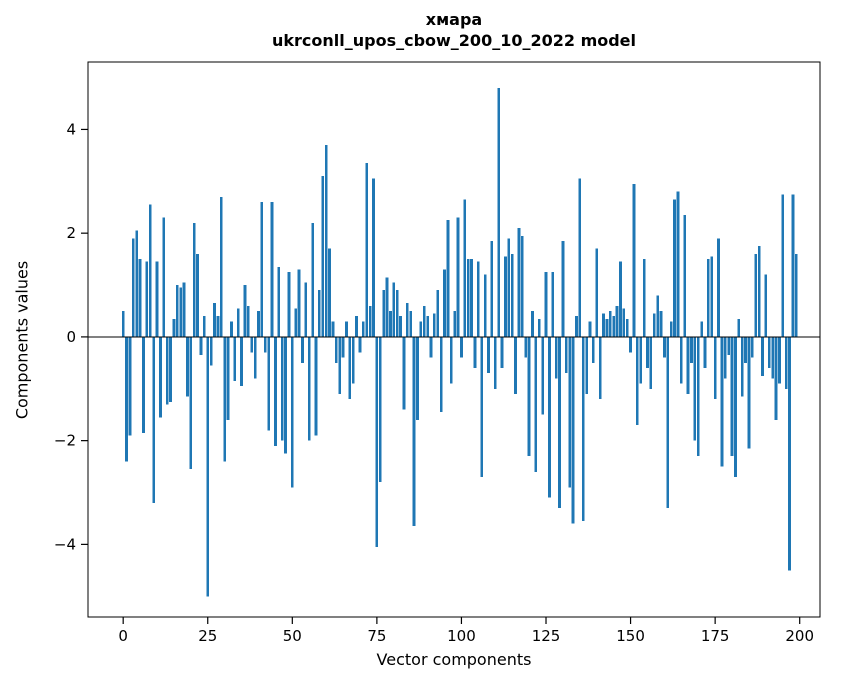  I want to click on chart-title-line1: хмара, so click(454, 19).